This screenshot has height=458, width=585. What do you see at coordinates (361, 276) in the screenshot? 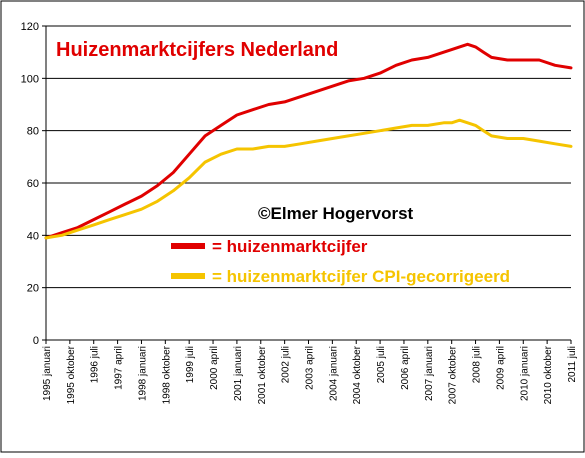
I see `legend-label-2: = huizenmarktcijfer CPI-gecorrigeerd` at bounding box center [361, 276].